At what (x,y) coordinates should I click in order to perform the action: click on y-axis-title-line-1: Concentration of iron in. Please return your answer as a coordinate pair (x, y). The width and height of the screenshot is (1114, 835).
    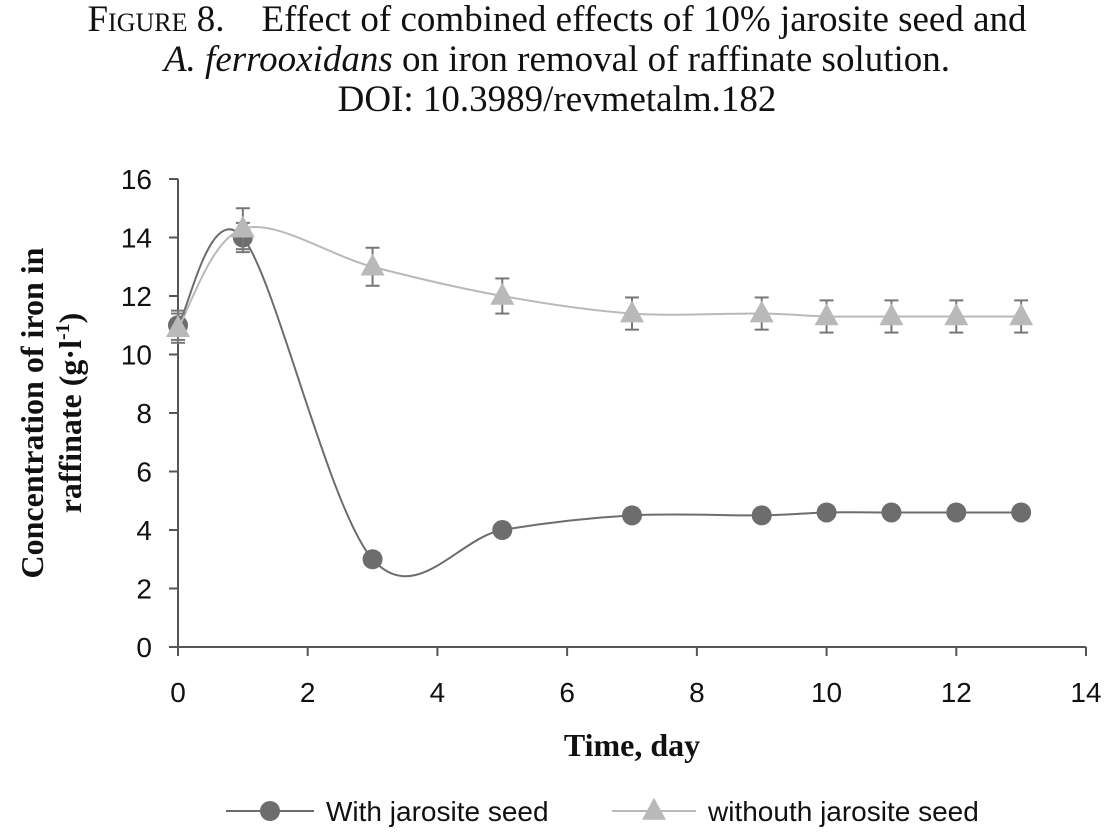
    Looking at the image, I should click on (32, 412).